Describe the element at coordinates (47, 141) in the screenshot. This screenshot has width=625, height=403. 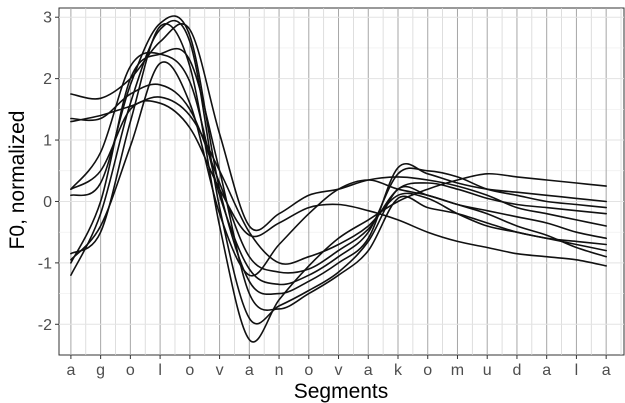
I see `y-tick-label: 1` at that location.